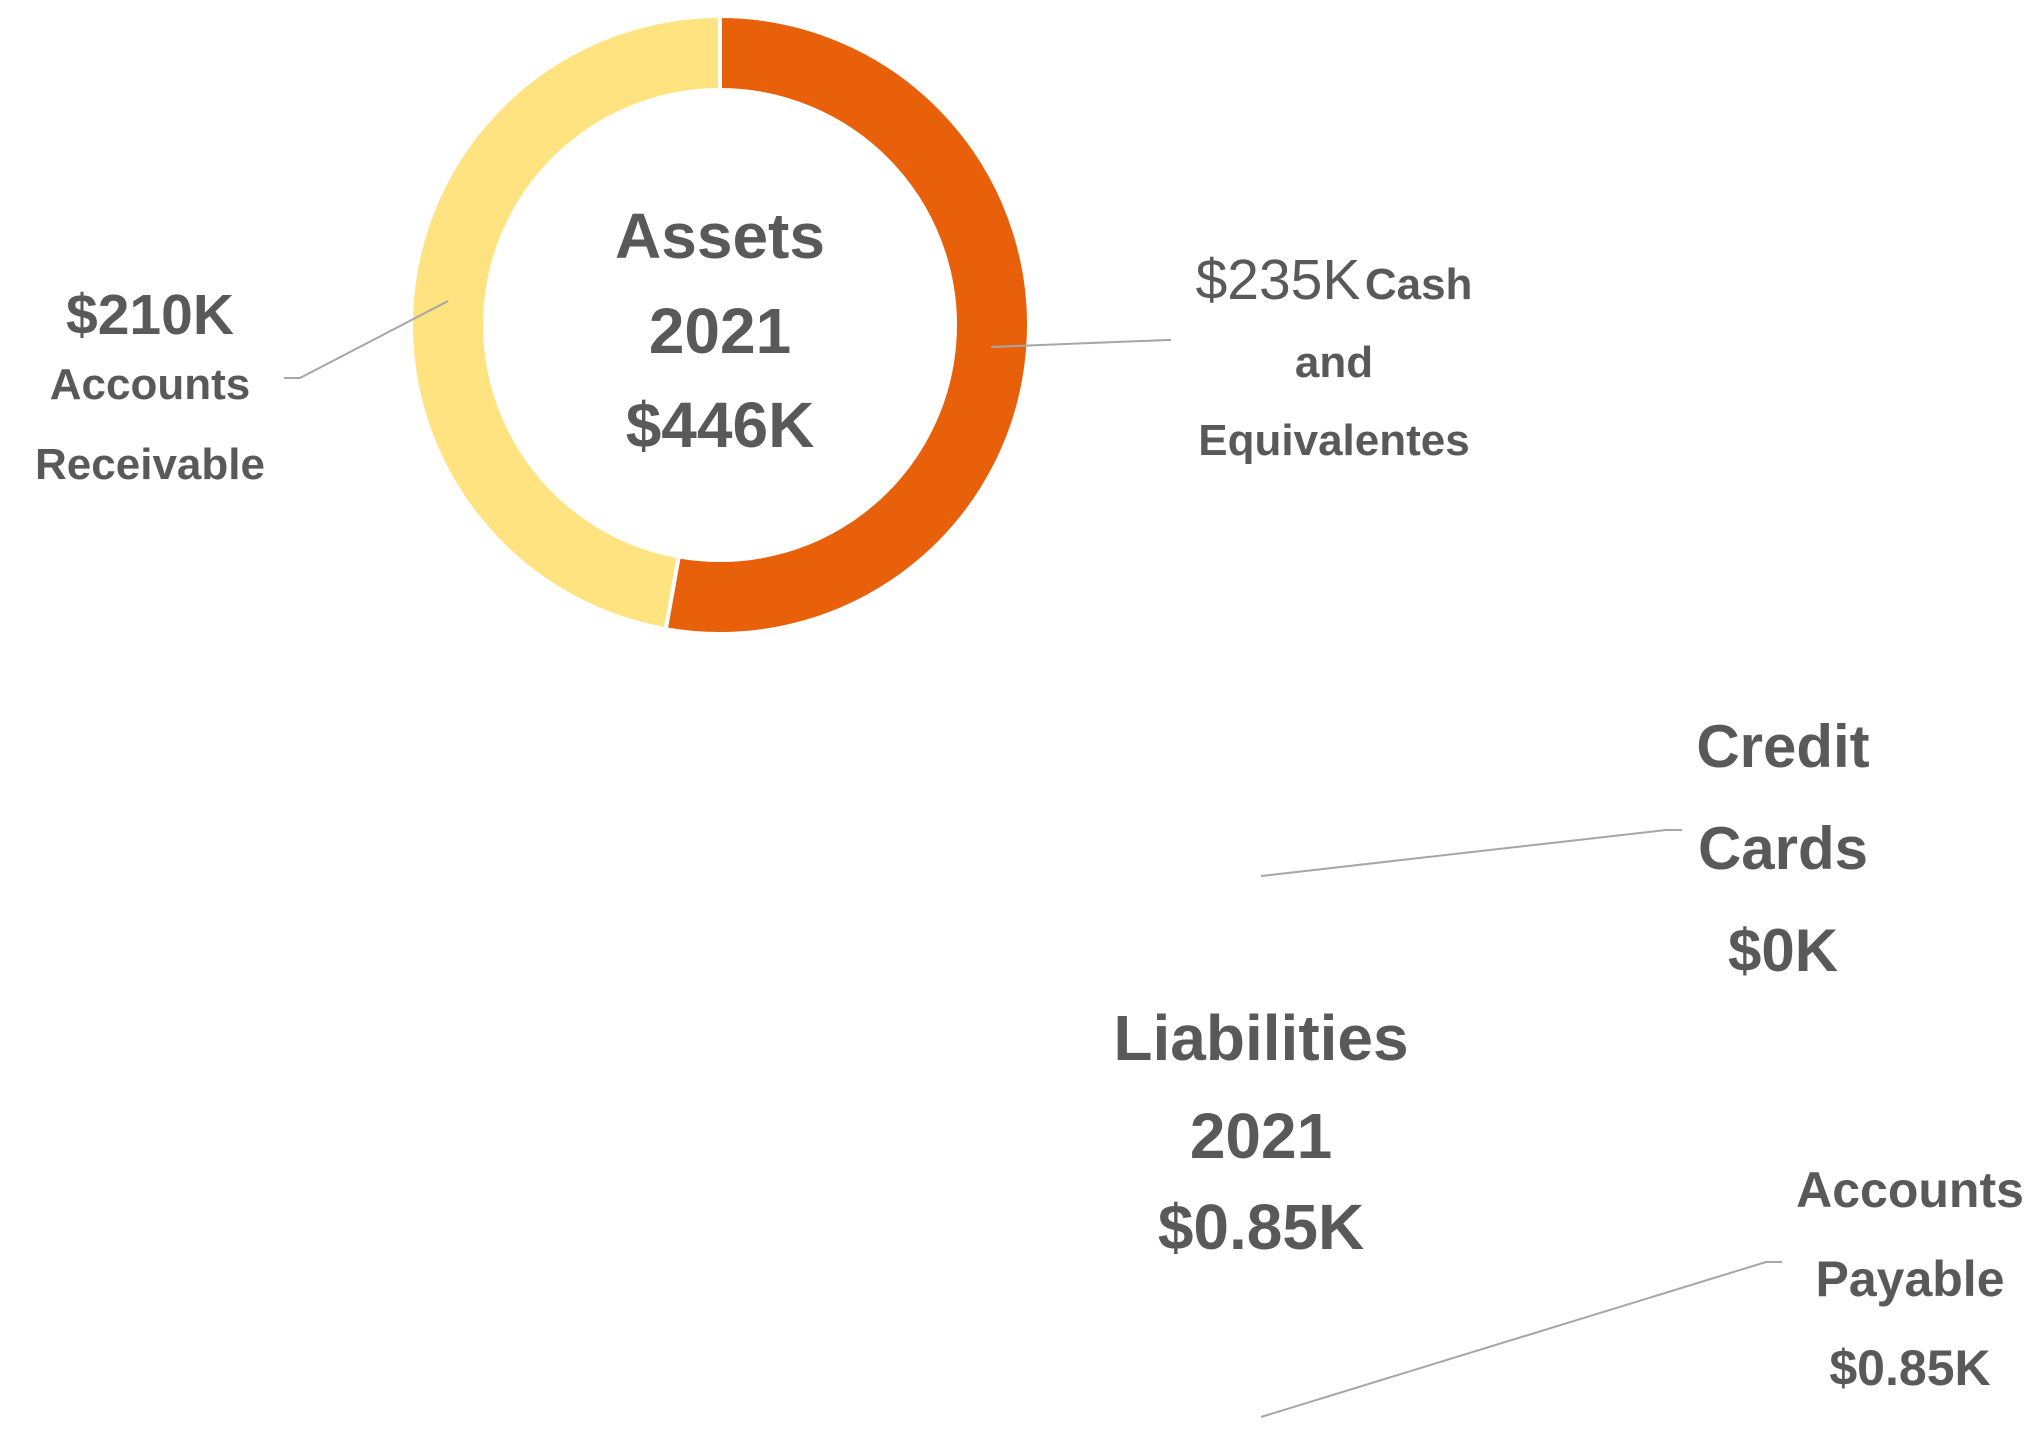 This screenshot has height=1451, width=2044. Describe the element at coordinates (150, 315) in the screenshot. I see `value-label: $210K` at that location.